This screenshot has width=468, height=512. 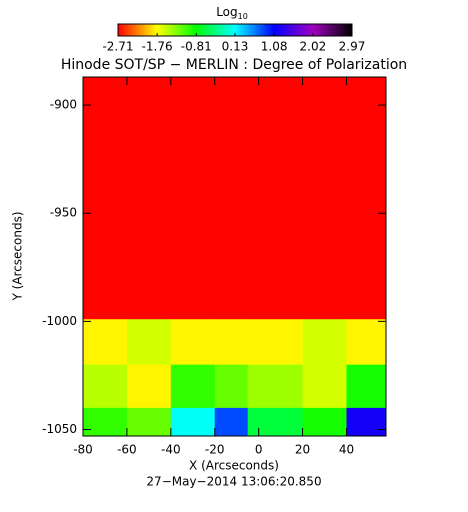 What do you see at coordinates (171, 450) in the screenshot?
I see `x-tick-label: -40` at bounding box center [171, 450].